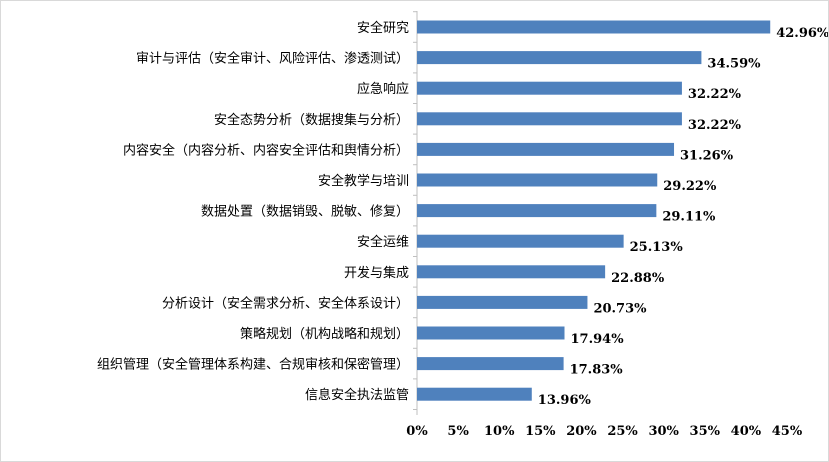 This screenshot has width=829, height=462. What do you see at coordinates (383, 89) in the screenshot?
I see `category-label: 应急响应` at bounding box center [383, 89].